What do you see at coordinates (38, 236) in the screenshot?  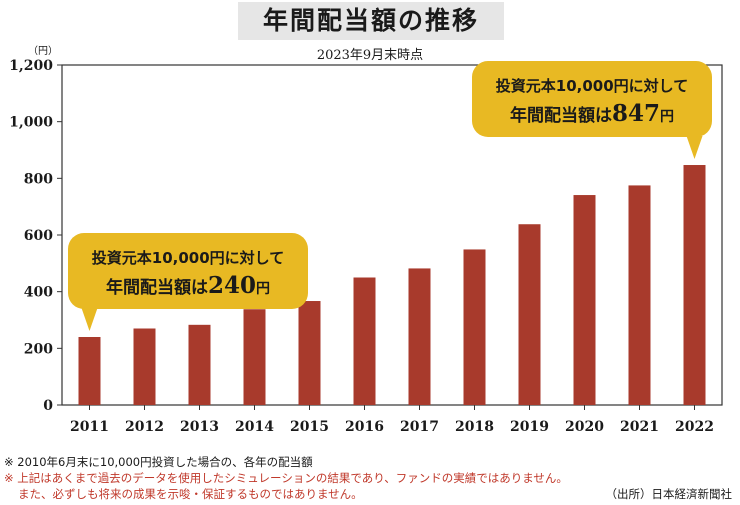 I see `y-tick-label: 600` at bounding box center [38, 236].